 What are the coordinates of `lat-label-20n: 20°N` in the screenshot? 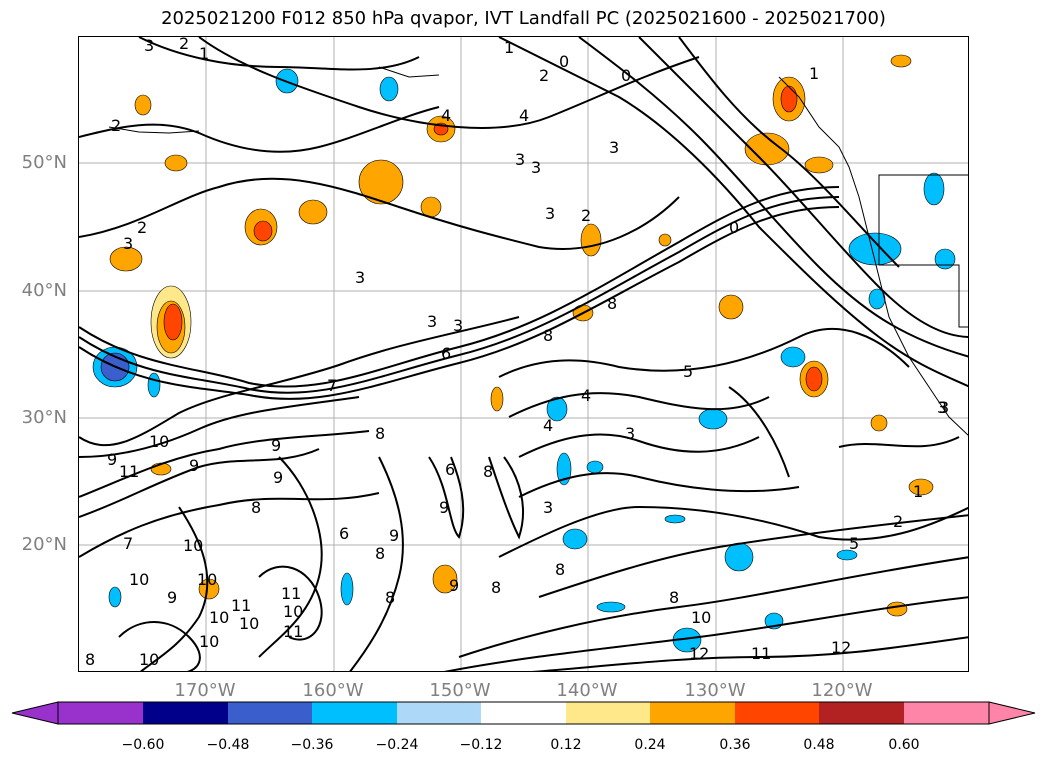 It's located at (44, 544).